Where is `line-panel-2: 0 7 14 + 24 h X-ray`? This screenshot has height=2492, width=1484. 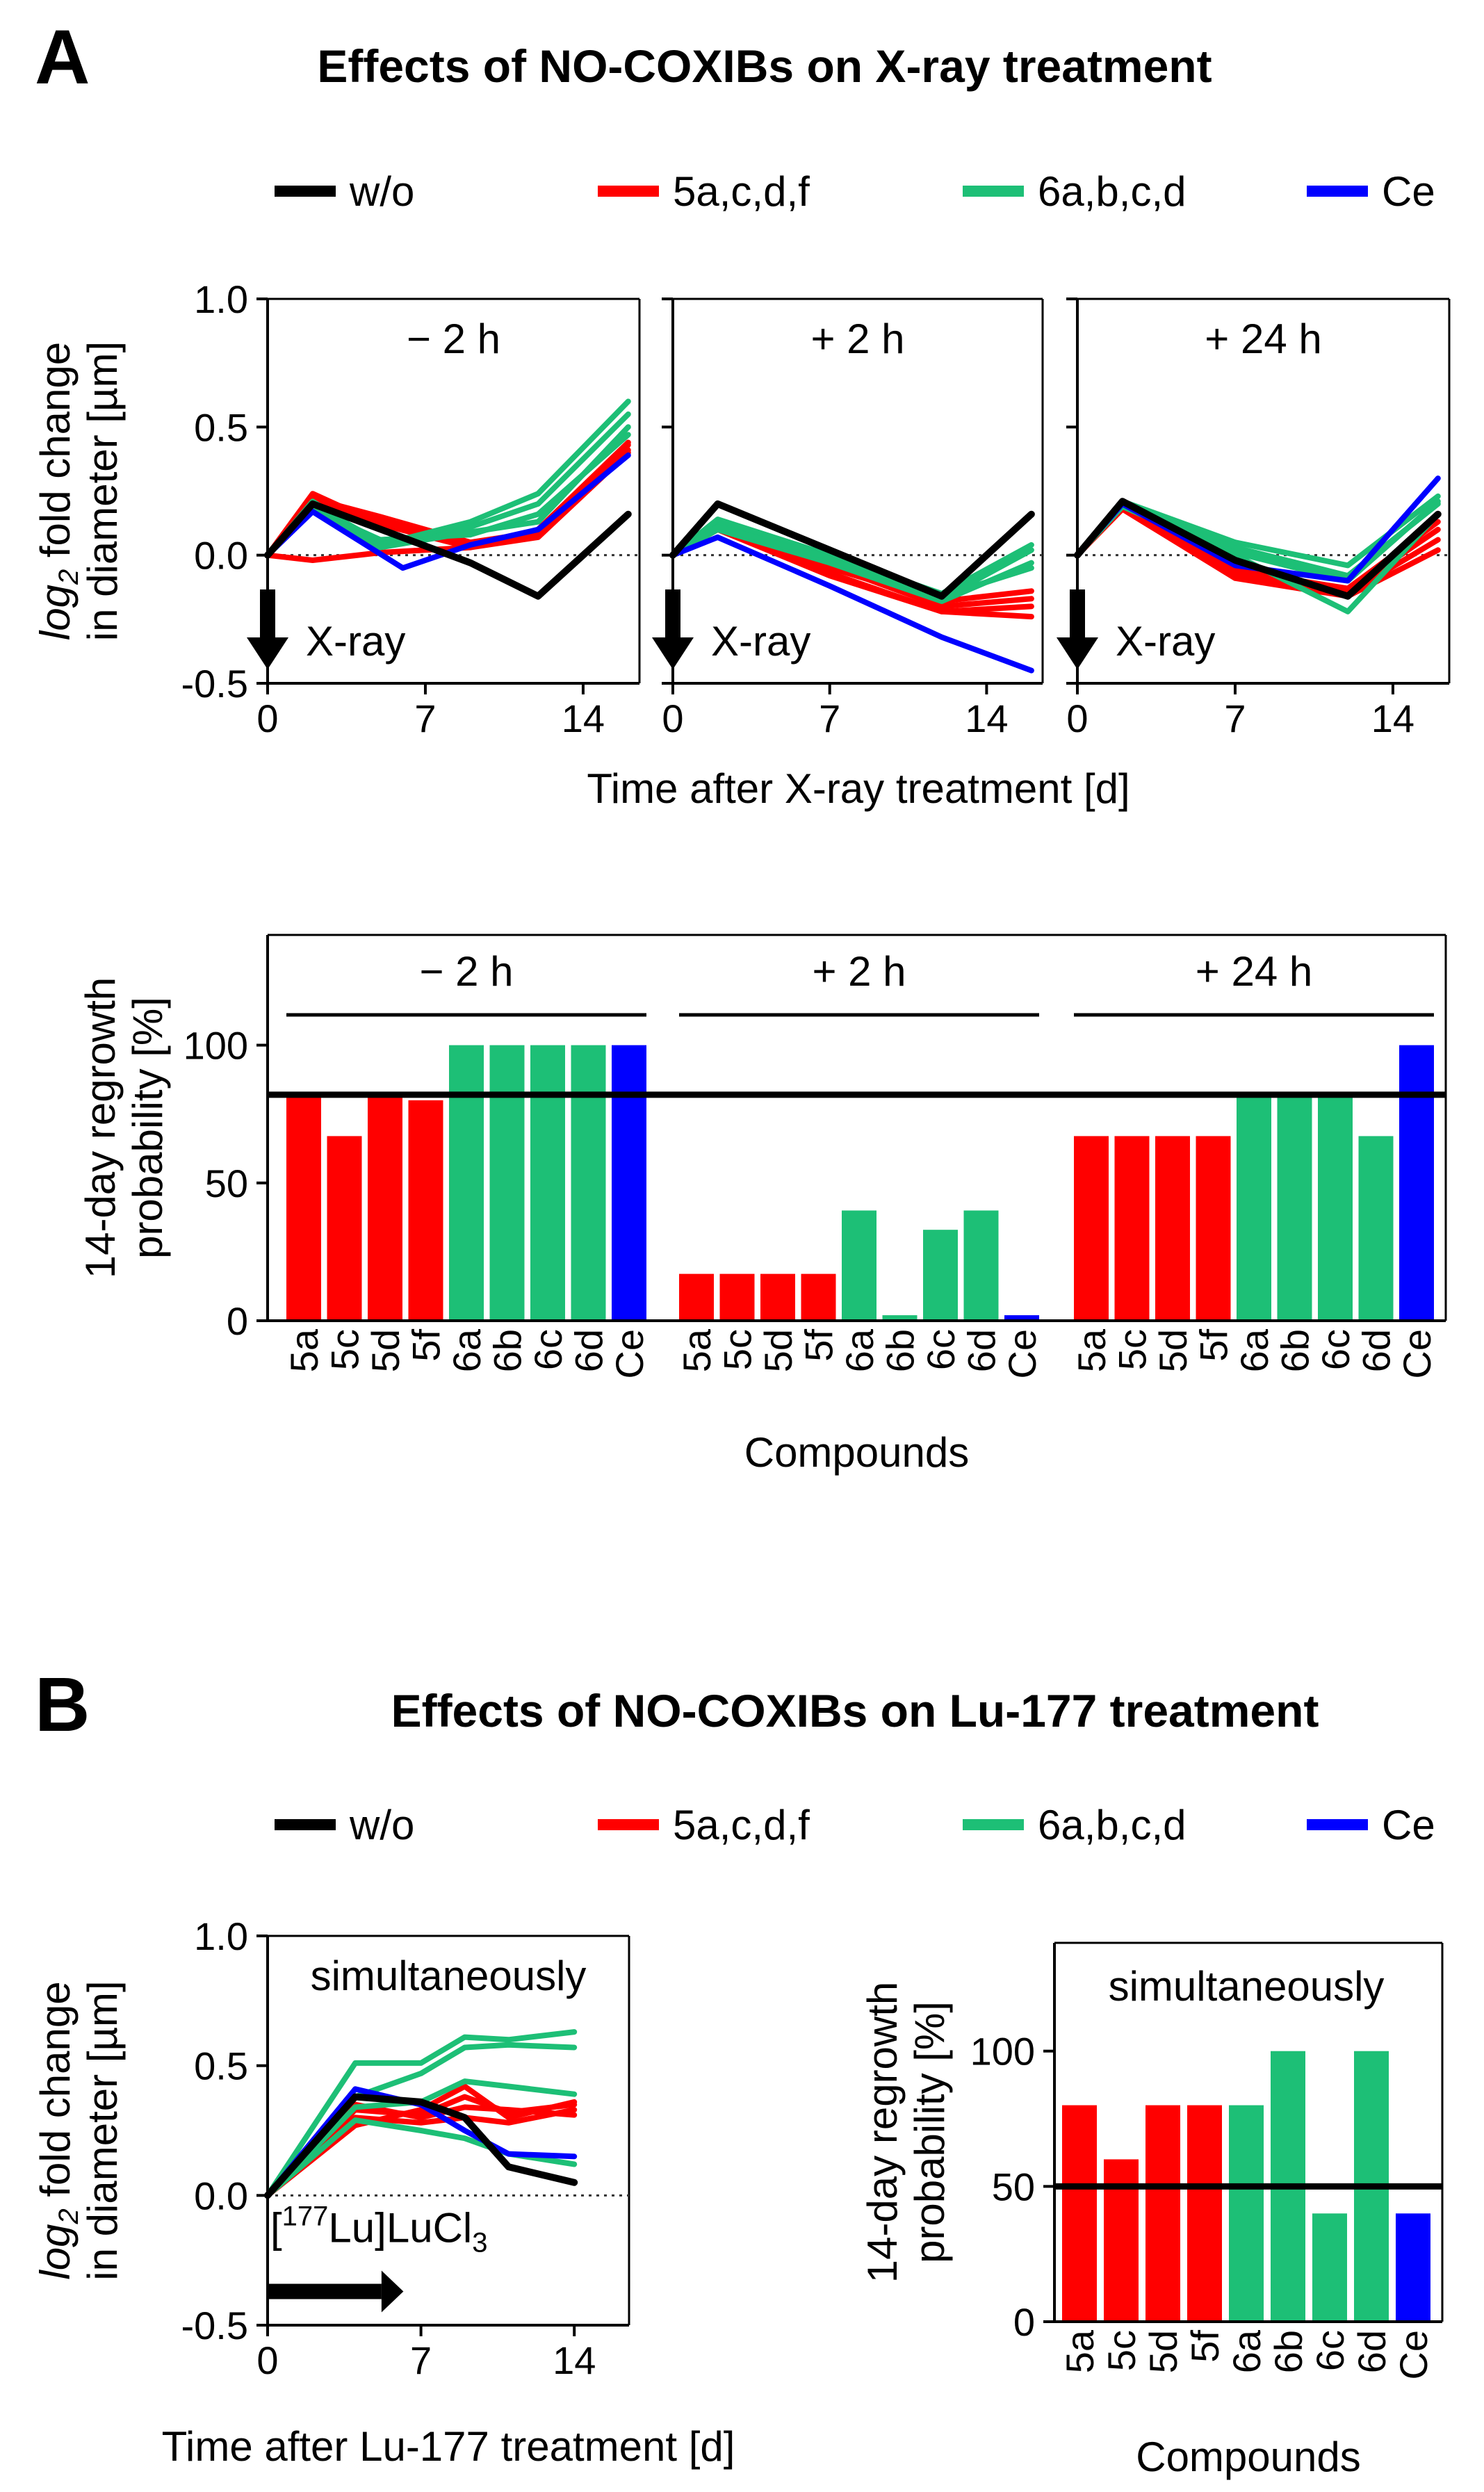
line-panel-2: 0 7 14 + 24 h X-ray is located at coordinates (1254, 519).